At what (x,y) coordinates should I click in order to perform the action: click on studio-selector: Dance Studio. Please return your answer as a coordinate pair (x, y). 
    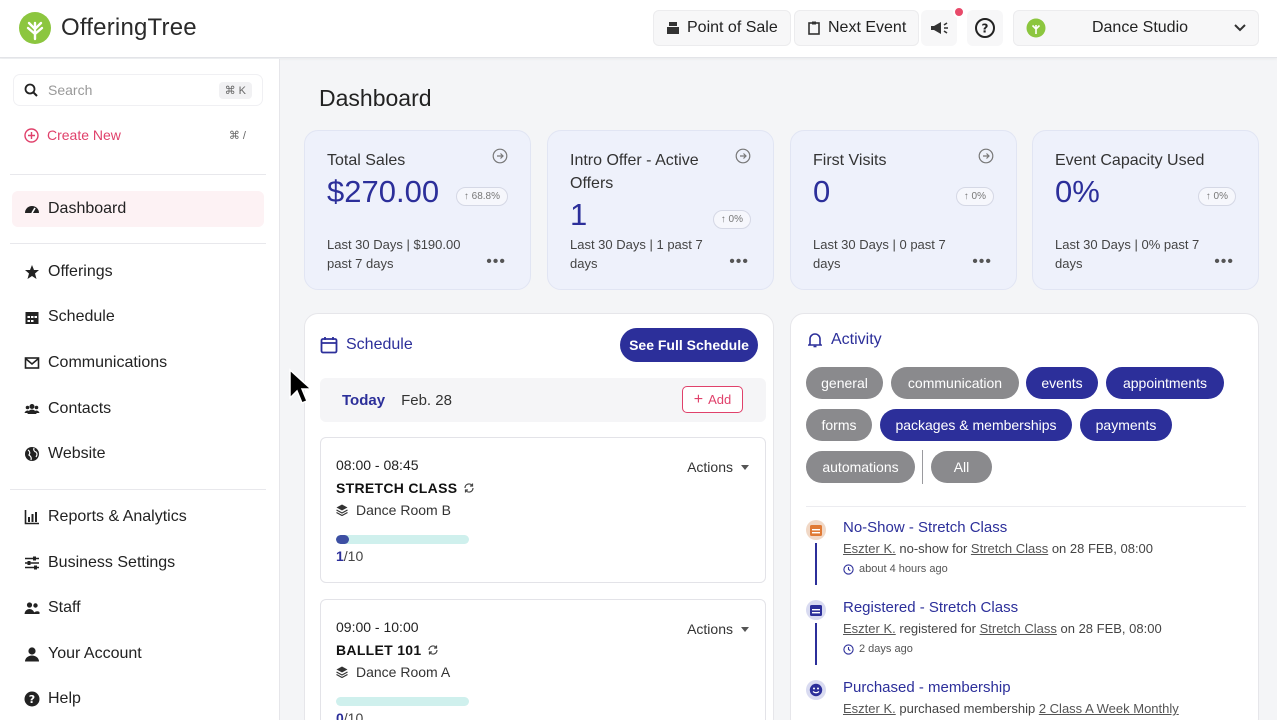
    Looking at the image, I should click on (1136, 28).